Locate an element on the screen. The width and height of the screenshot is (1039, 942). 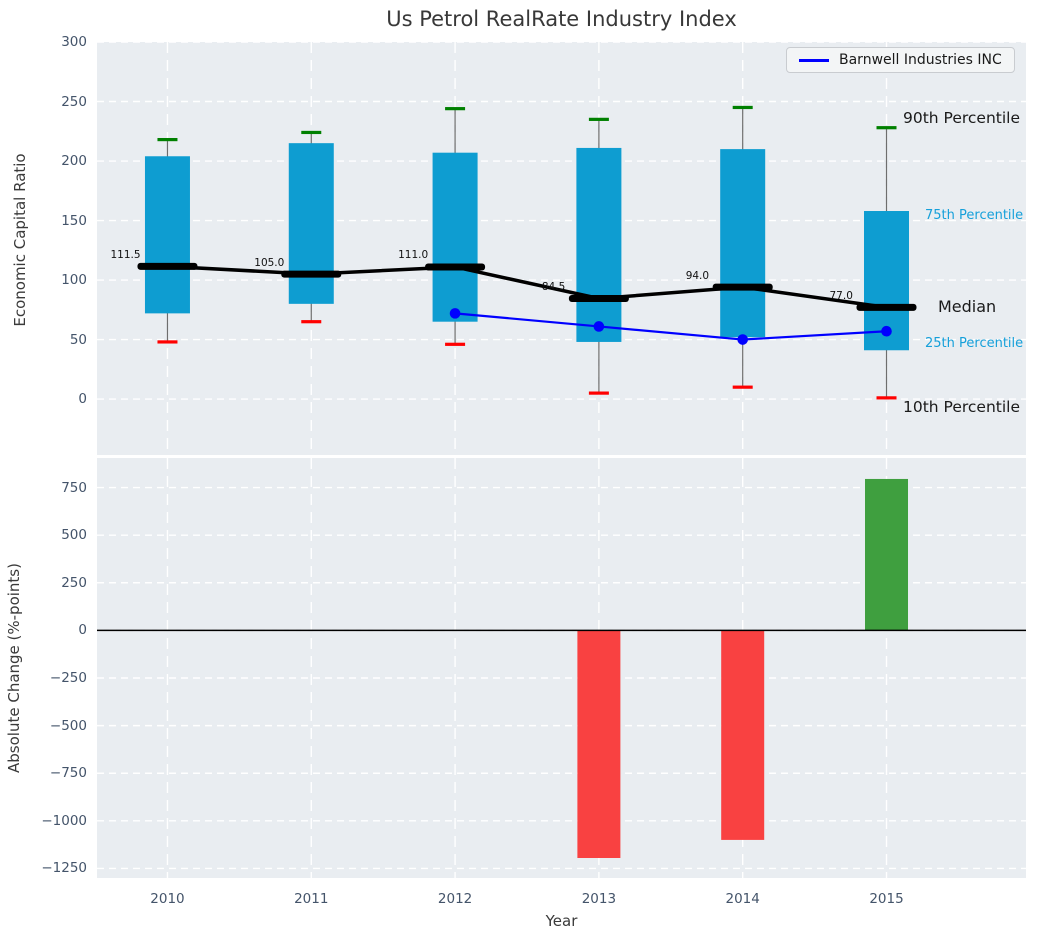
bottom-y-tick: 500 is located at coordinates (74, 535).